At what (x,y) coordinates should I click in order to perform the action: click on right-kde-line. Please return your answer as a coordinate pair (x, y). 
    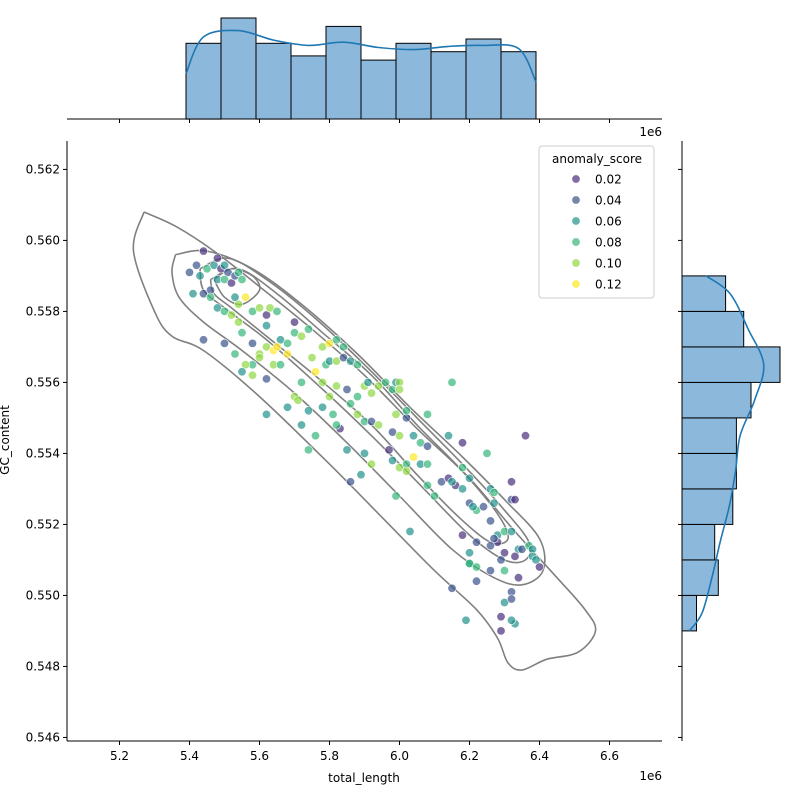
    Looking at the image, I should click on (726, 453).